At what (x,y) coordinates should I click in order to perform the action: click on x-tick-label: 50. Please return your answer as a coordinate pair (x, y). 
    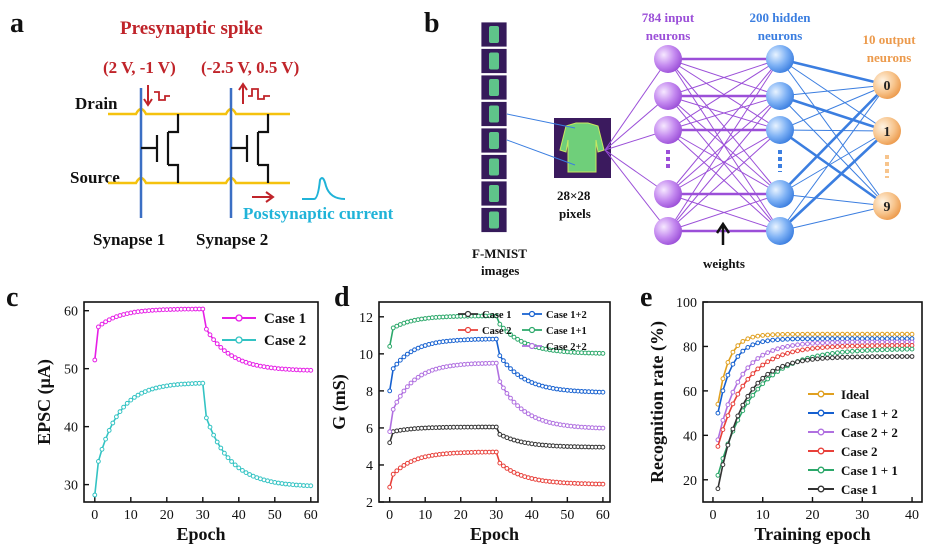
    Looking at the image, I should click on (567, 515).